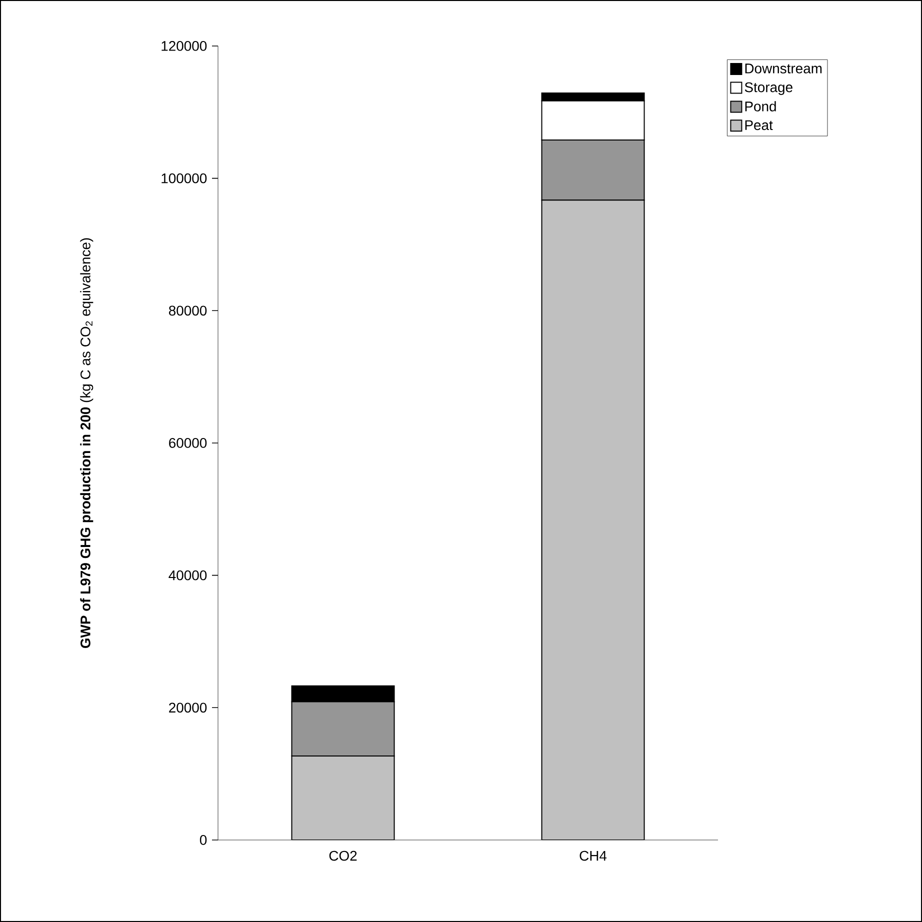 The image size is (922, 922). I want to click on legend-label: Pond, so click(760, 106).